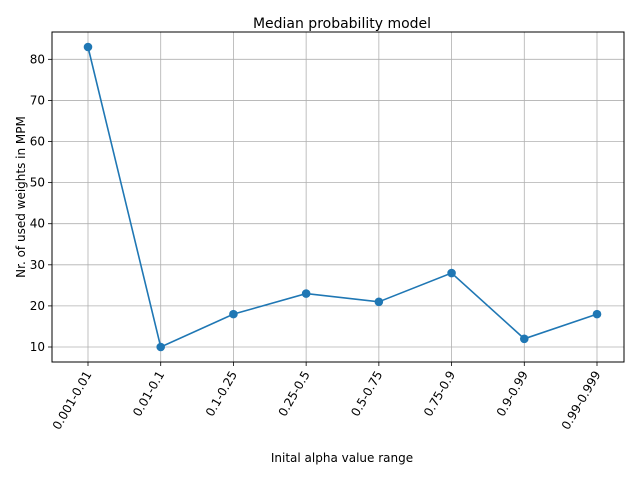  Describe the element at coordinates (342, 458) in the screenshot. I see `x-axis-label: Inital alpha value range` at that location.